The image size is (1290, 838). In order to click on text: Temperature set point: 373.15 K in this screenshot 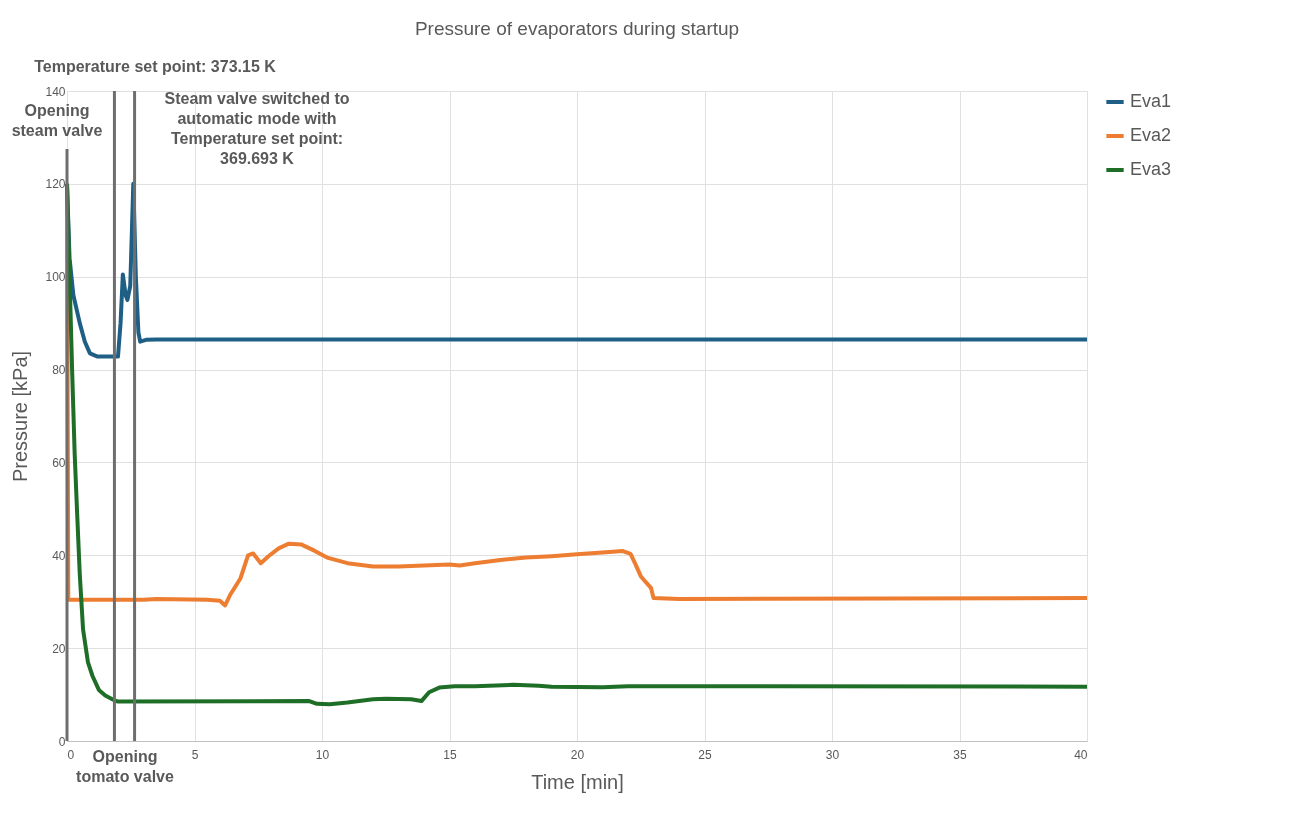, I will do `click(155, 66)`.